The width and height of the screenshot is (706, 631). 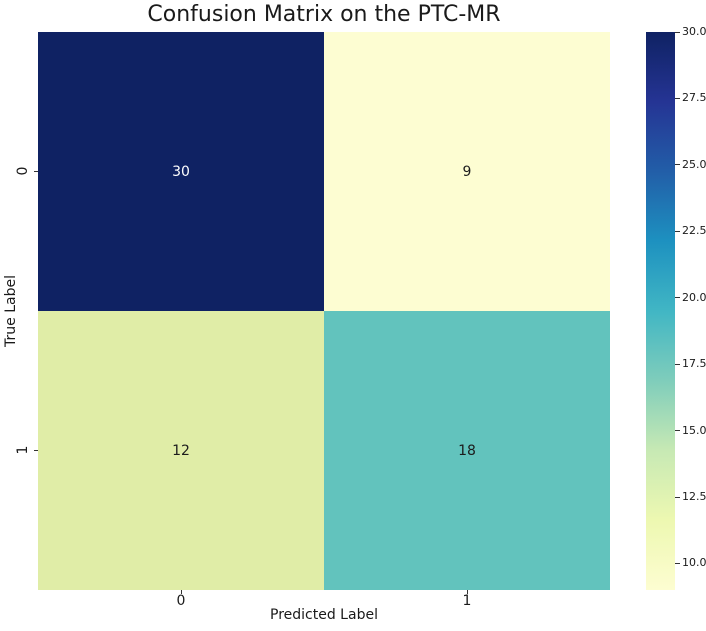 What do you see at coordinates (694, 297) in the screenshot?
I see `colorbar-tick-label: 20.0` at bounding box center [694, 297].